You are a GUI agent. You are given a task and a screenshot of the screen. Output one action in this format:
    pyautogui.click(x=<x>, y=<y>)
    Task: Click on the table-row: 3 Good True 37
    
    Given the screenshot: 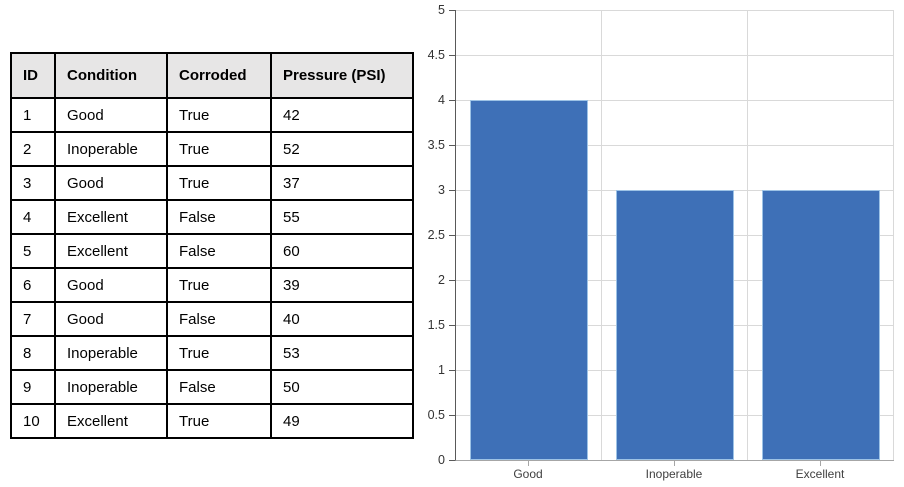 What is the action you would take?
    pyautogui.click(x=212, y=183)
    